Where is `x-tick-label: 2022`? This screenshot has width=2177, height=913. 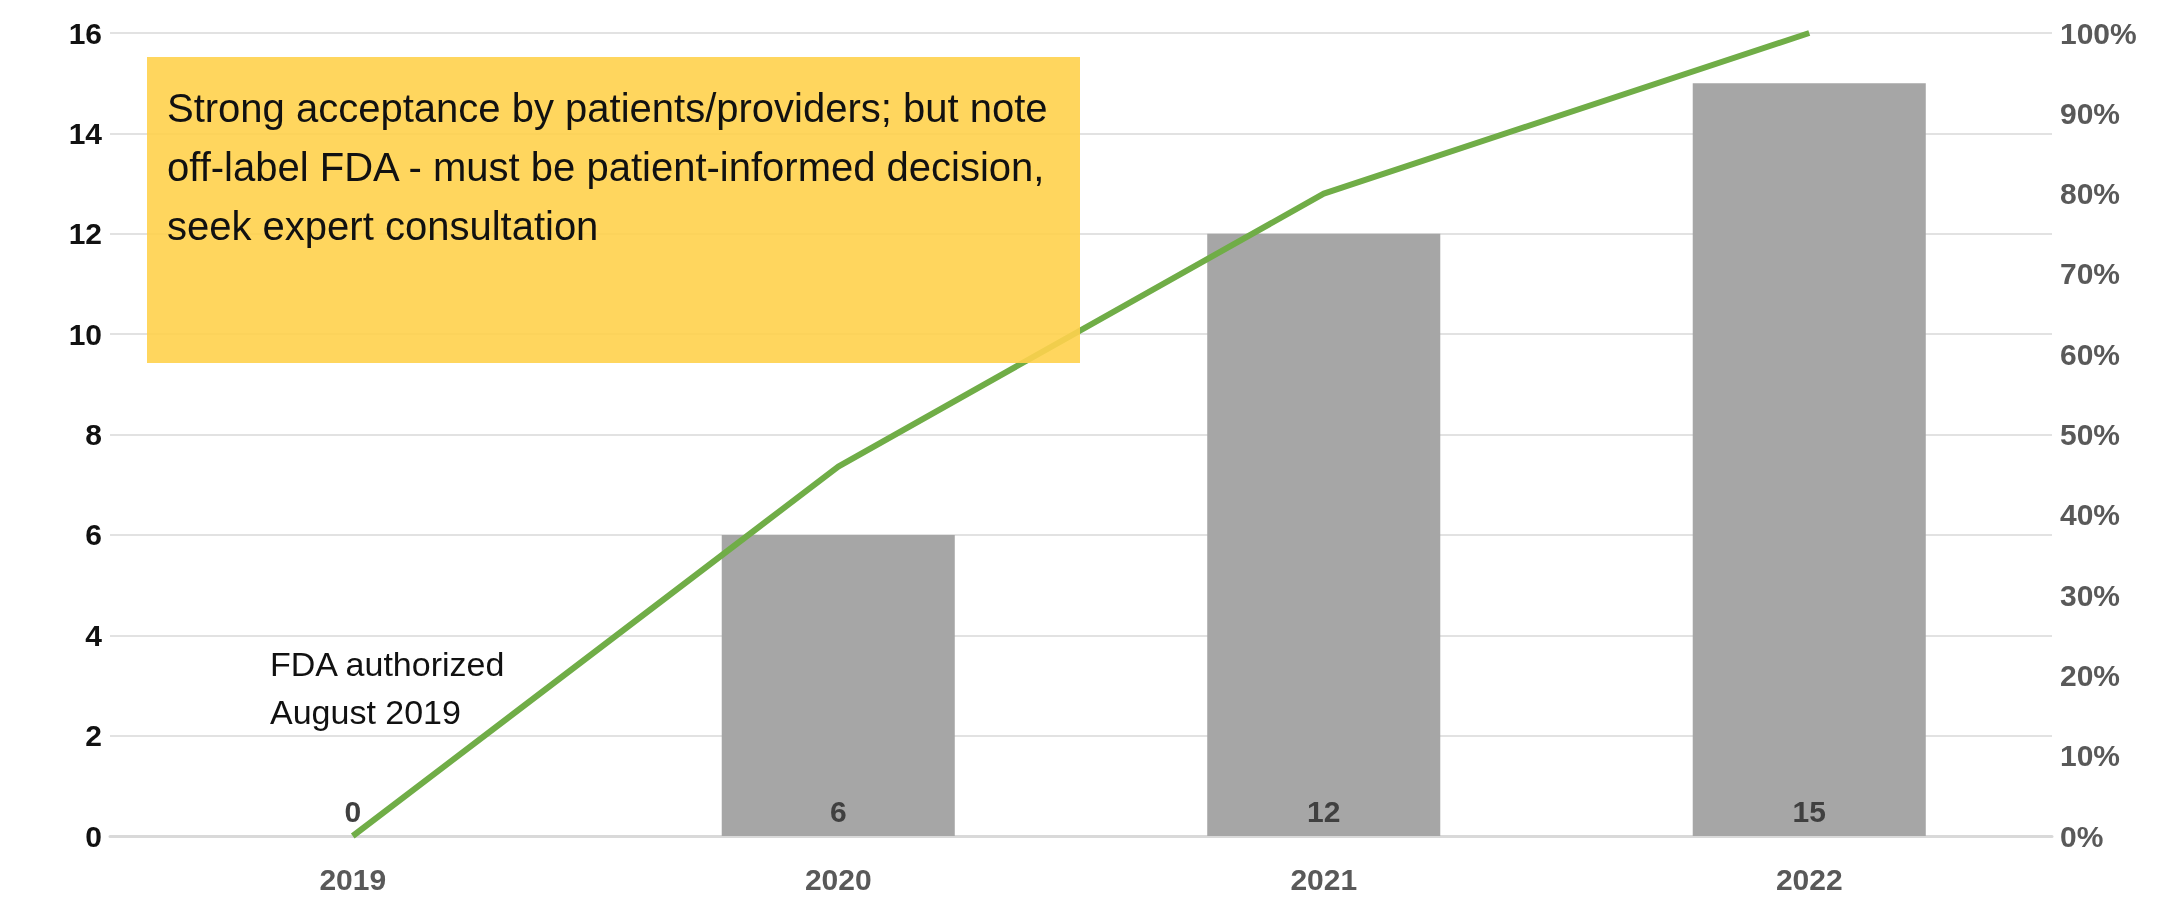
x-tick-label: 2022 is located at coordinates (1809, 879).